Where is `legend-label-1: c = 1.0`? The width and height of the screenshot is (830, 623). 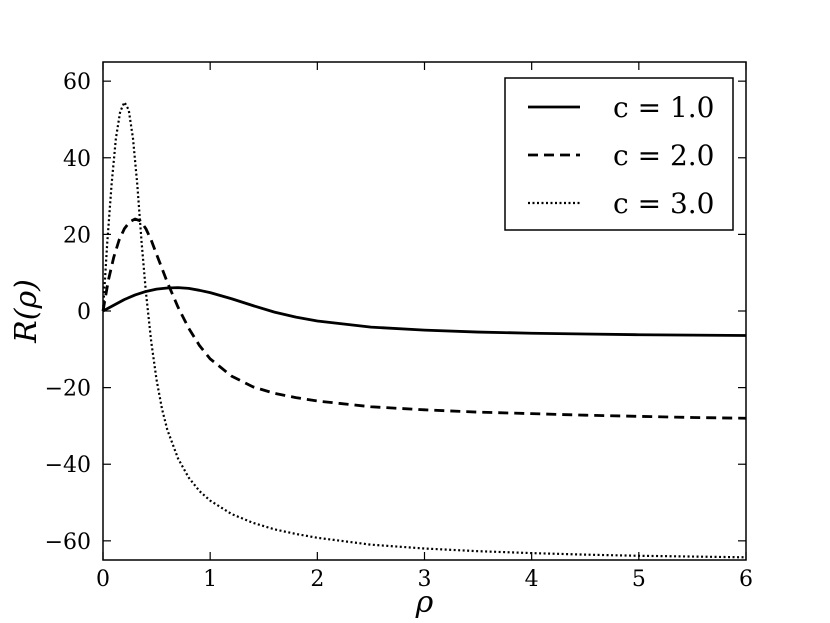
legend-label-1: c = 1.0 is located at coordinates (663, 107).